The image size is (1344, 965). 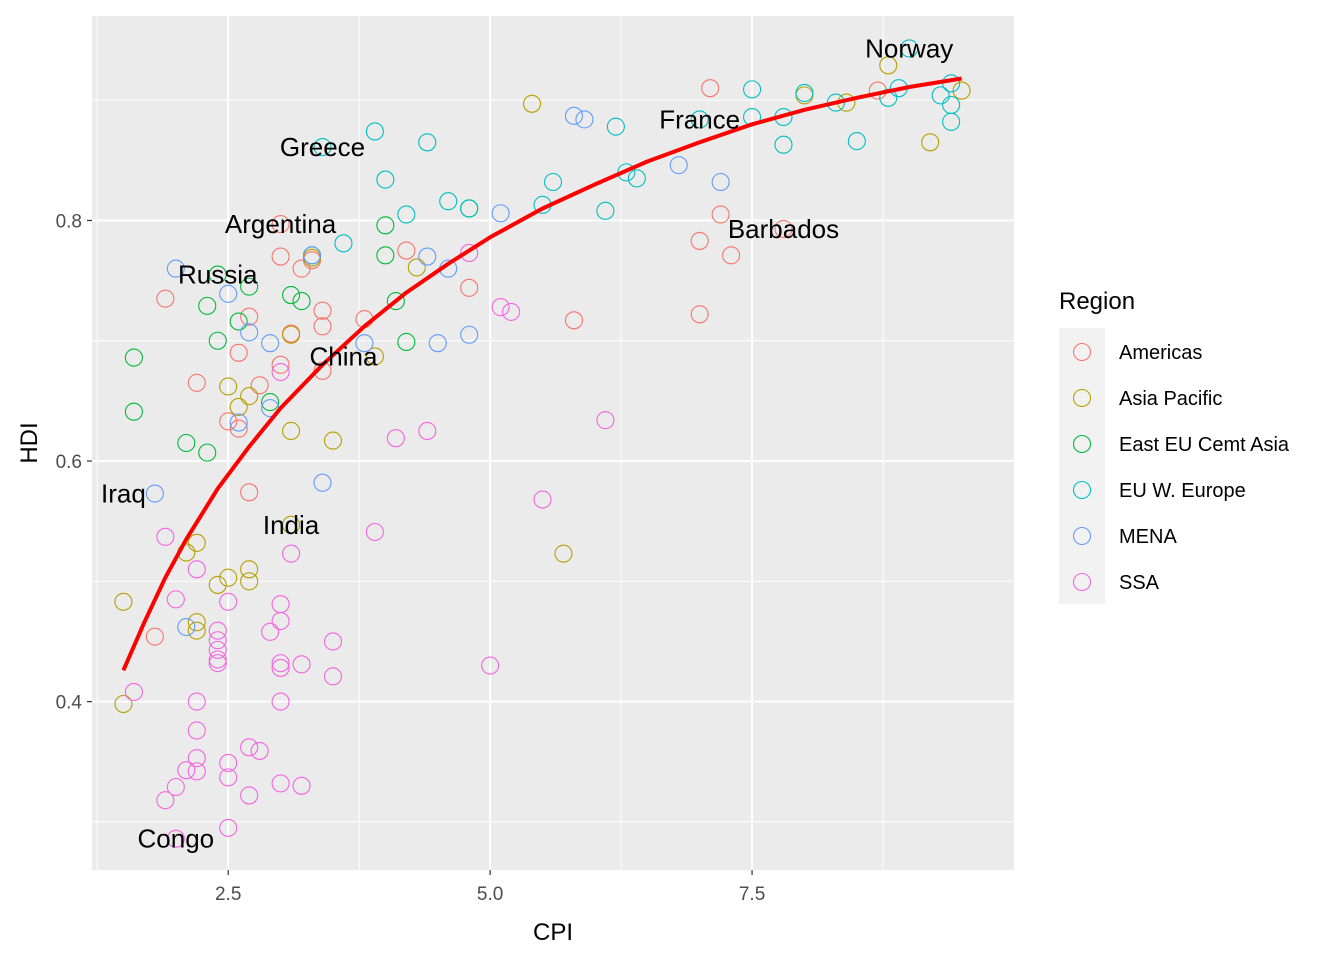 I want to click on legend-key-ssa, so click(x=1082, y=582).